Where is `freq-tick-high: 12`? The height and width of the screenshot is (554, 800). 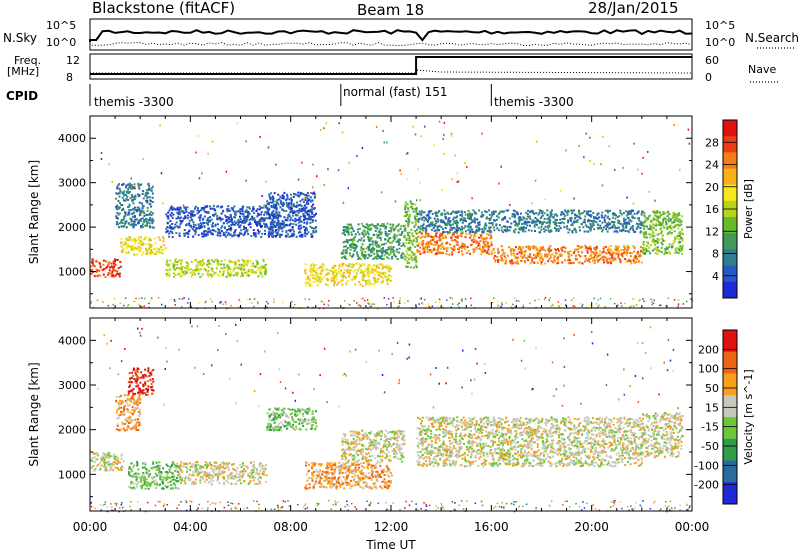 freq-tick-high: 12 is located at coordinates (73, 60).